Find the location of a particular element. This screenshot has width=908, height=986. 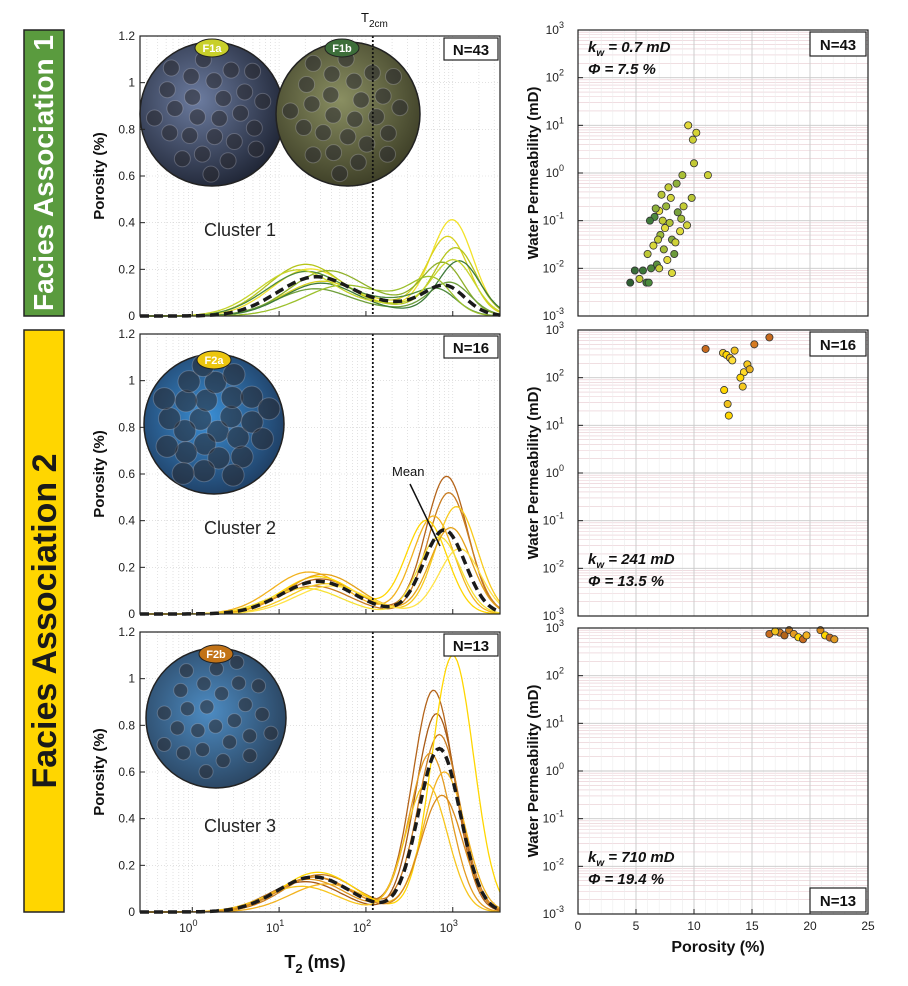

n-badge: N=13 is located at coordinates (471, 646).